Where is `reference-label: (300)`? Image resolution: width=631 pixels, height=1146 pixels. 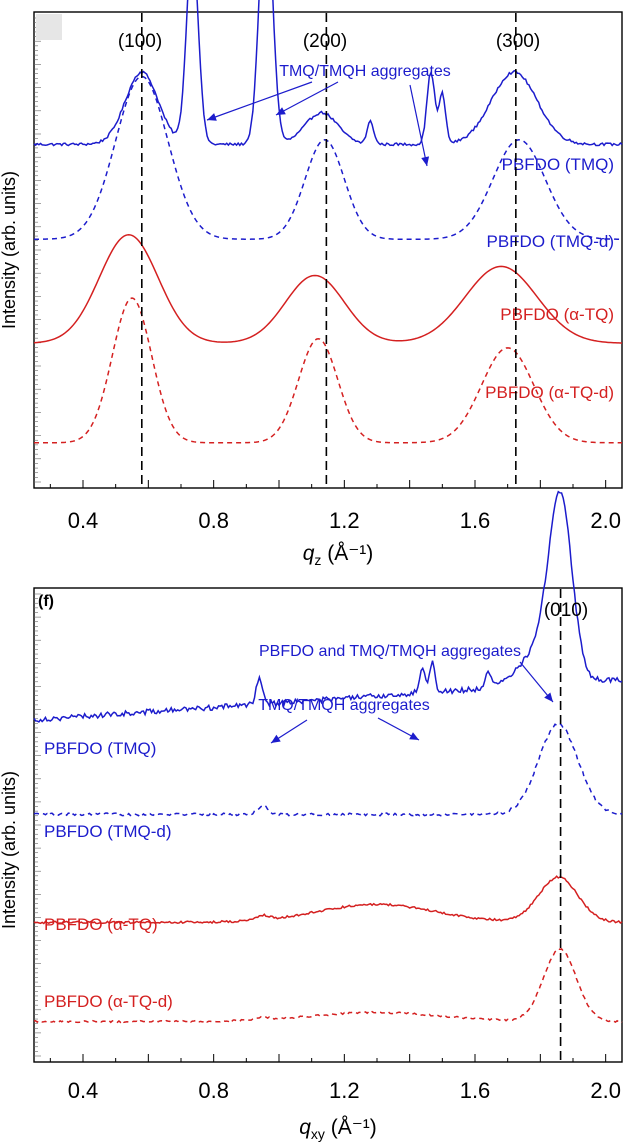
reference-label: (300) is located at coordinates (518, 41).